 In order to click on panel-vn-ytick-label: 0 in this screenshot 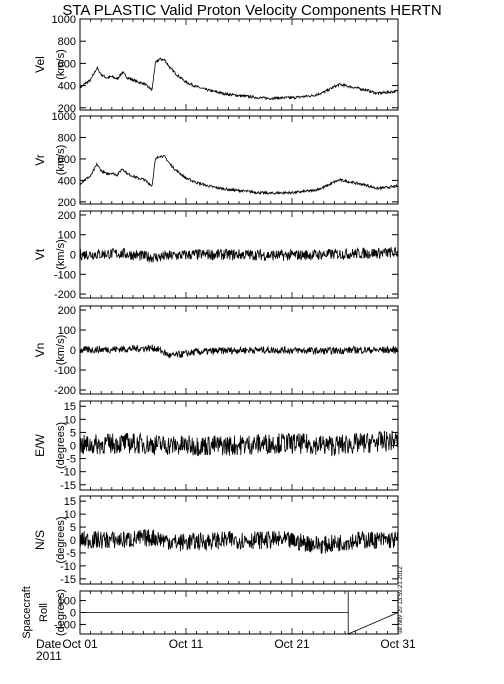, I will do `click(73, 351)`.